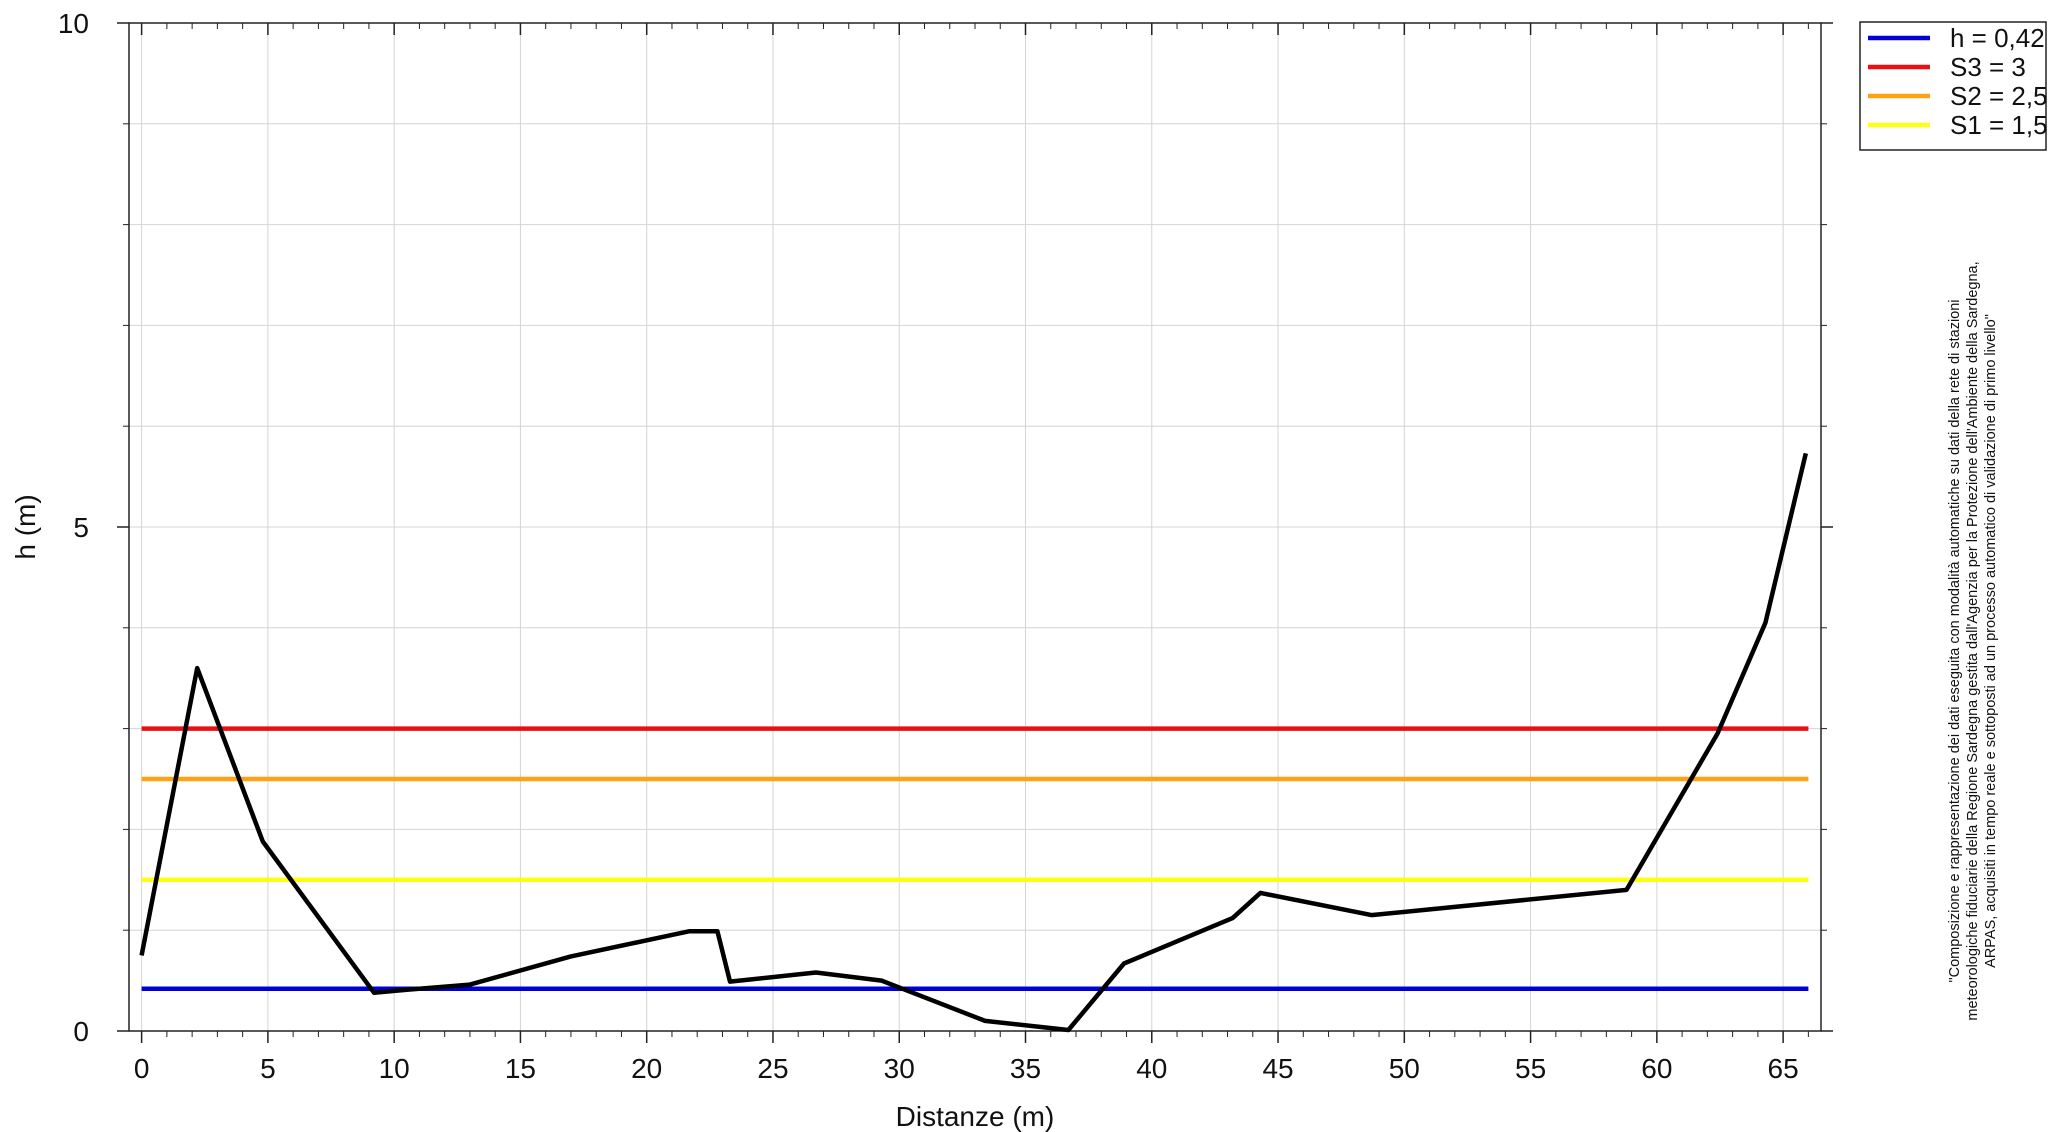 The height and width of the screenshot is (1132, 2051). Describe the element at coordinates (1999, 96) in the screenshot. I see `legend-label-3: S2 = 2,5` at that location.